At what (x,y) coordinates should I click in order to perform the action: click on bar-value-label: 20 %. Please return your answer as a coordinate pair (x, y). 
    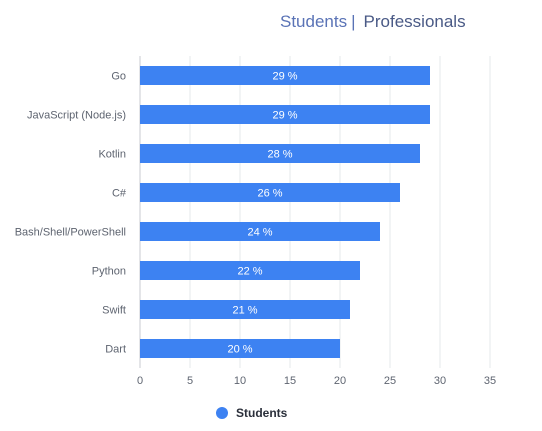
    Looking at the image, I should click on (239, 350).